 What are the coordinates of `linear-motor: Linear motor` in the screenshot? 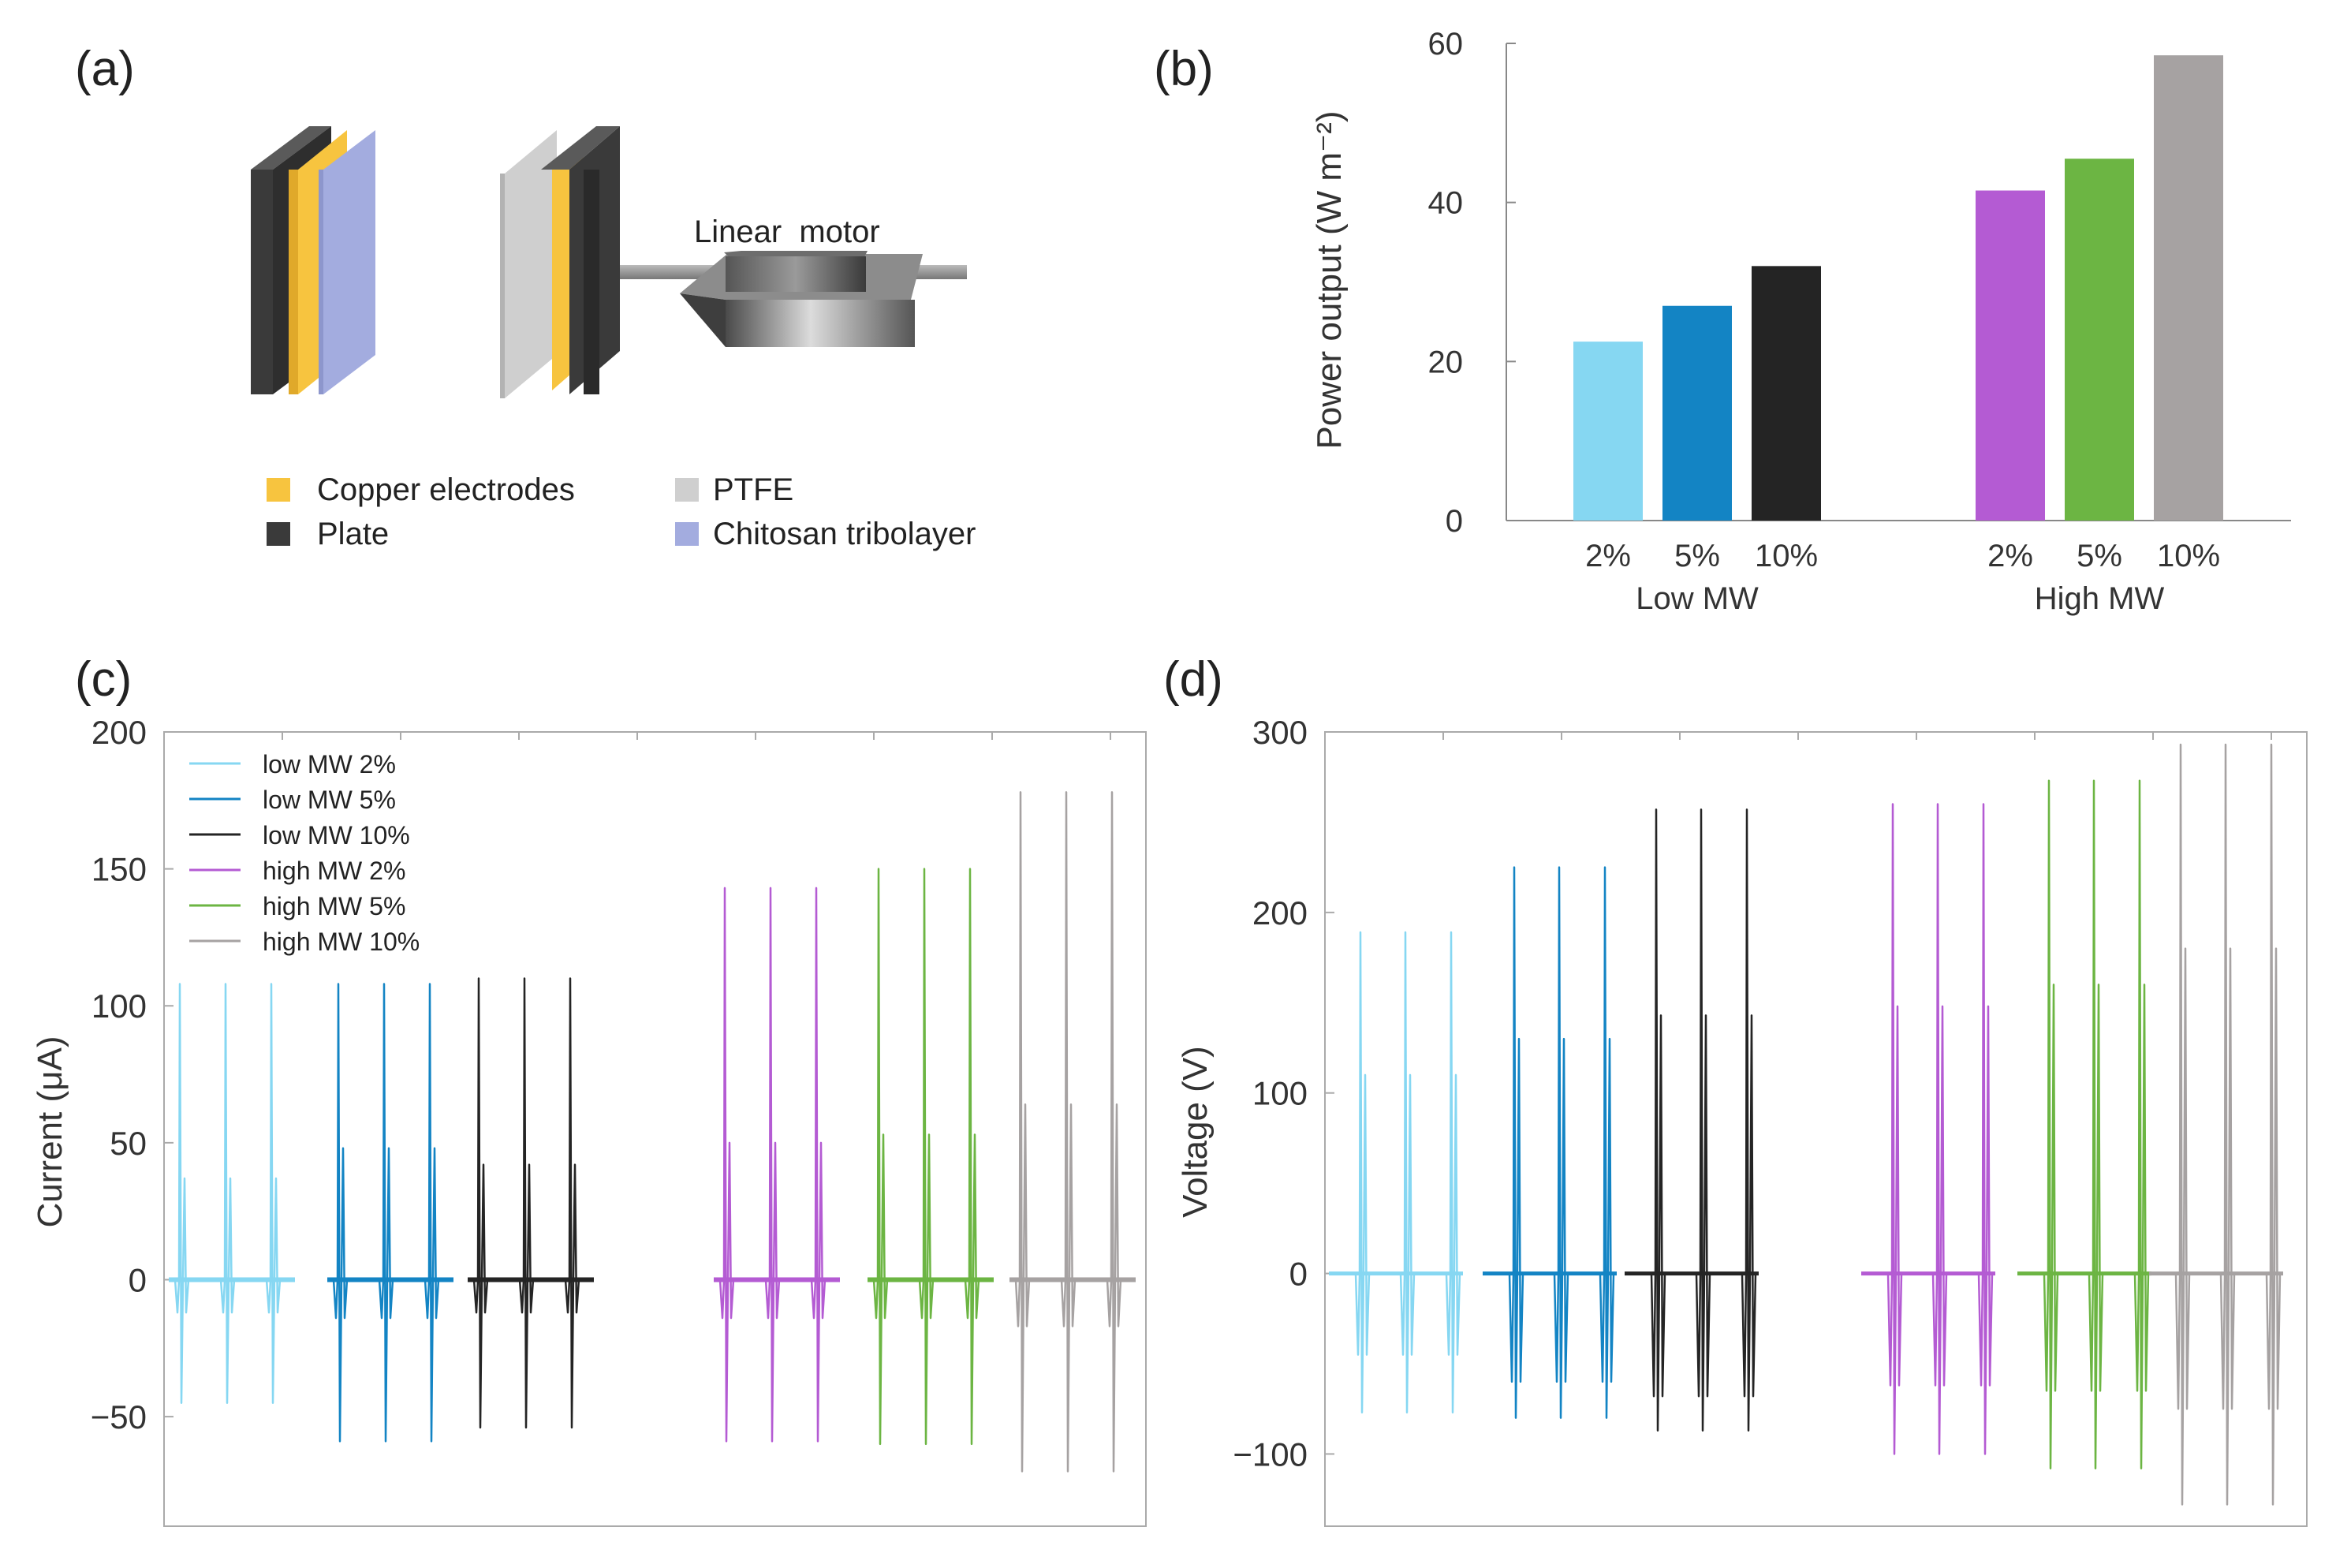 It's located at (793, 281).